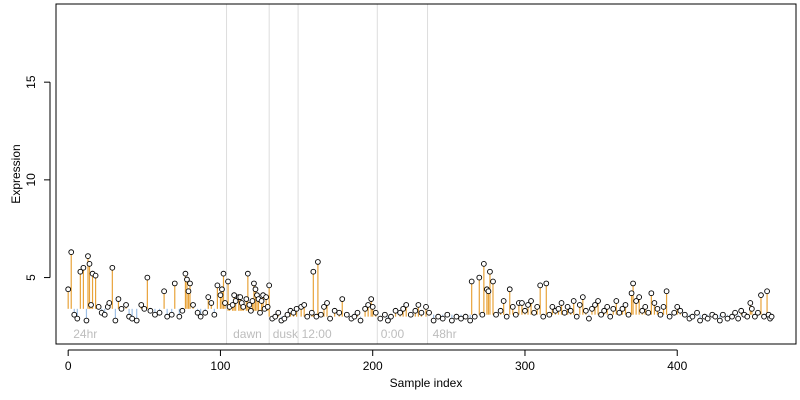 This screenshot has height=400, width=800. I want to click on segment-label-3: 12:00, so click(317, 334).